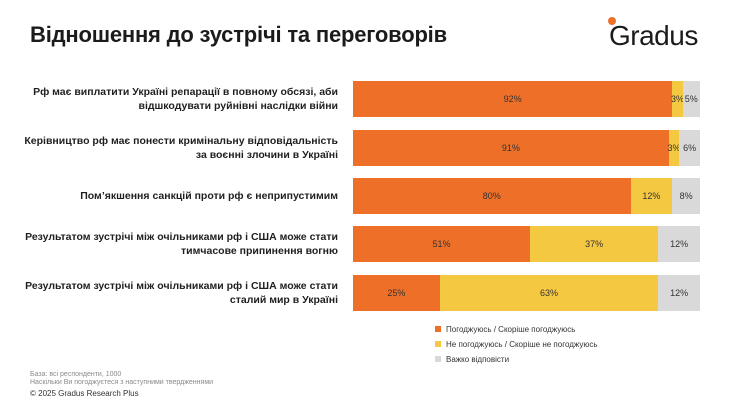 Image resolution: width=729 pixels, height=409 pixels. I want to click on bar-segment-agree: 80%, so click(492, 196).